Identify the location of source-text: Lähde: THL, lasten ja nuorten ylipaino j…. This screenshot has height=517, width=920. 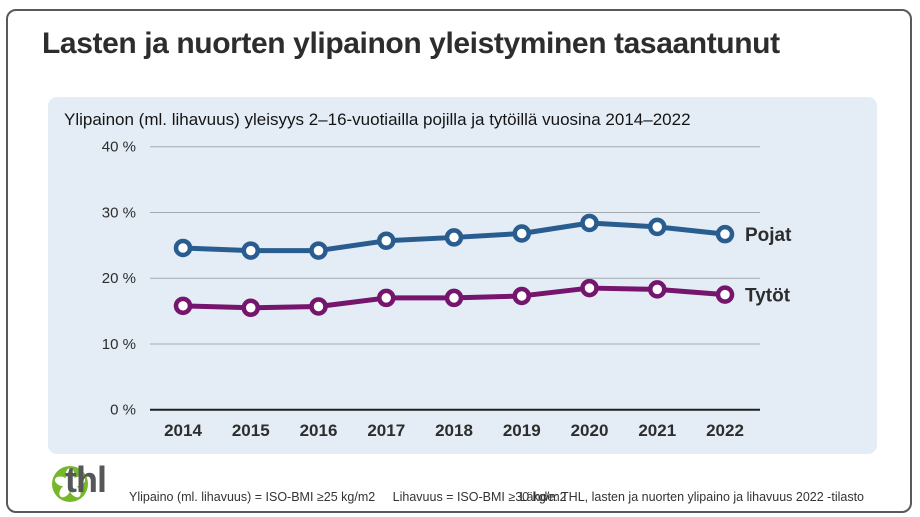
(691, 497).